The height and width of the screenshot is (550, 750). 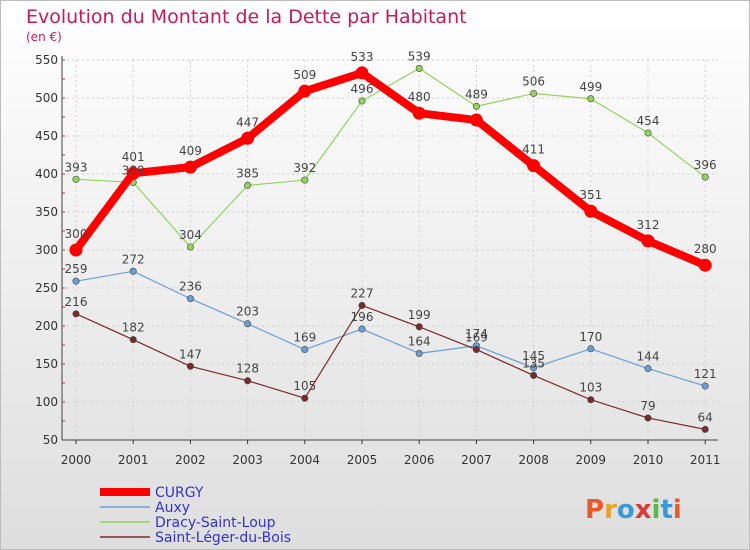 I want to click on x-tick-label: 2001, so click(x=133, y=460).